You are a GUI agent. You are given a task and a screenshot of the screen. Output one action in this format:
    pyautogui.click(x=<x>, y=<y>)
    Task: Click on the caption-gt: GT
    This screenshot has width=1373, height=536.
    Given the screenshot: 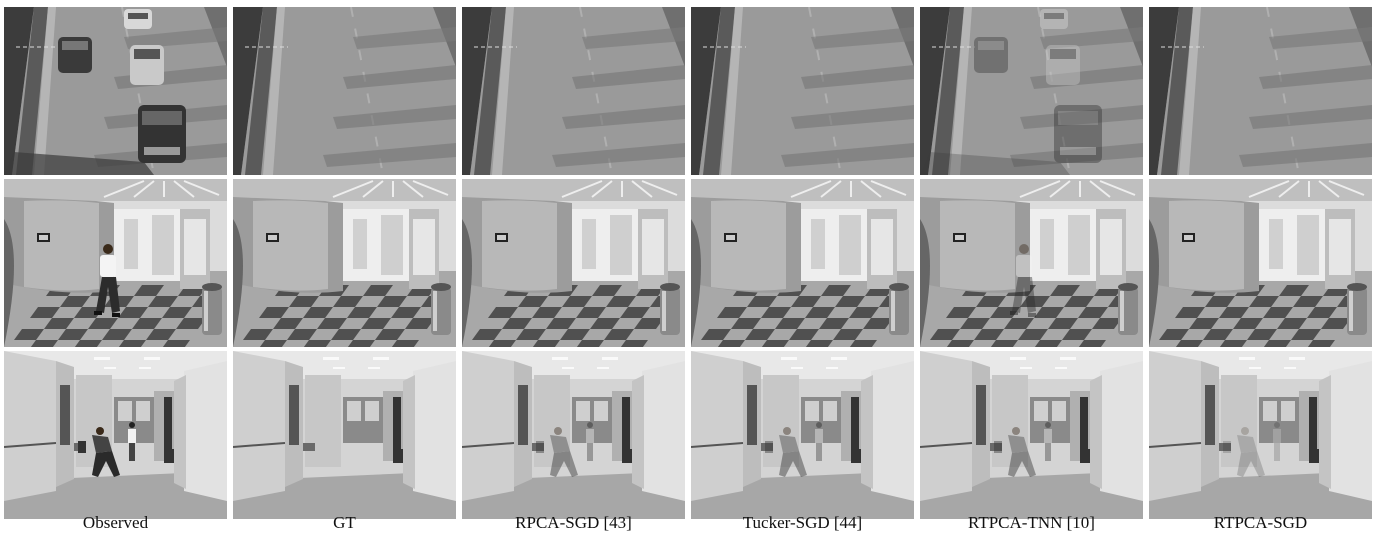 What is the action you would take?
    pyautogui.click(x=344, y=522)
    